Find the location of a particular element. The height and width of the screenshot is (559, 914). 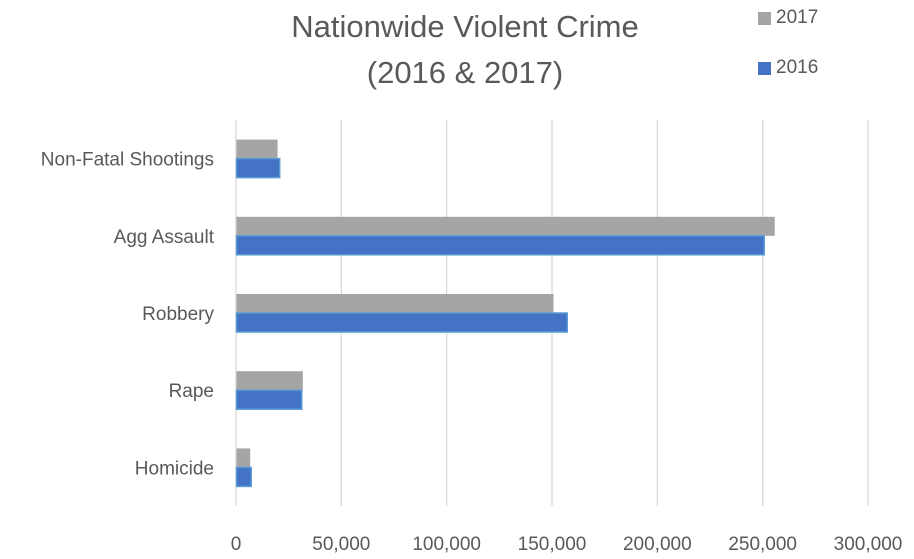

chart-legend: 2017 2016 is located at coordinates (788, 56).